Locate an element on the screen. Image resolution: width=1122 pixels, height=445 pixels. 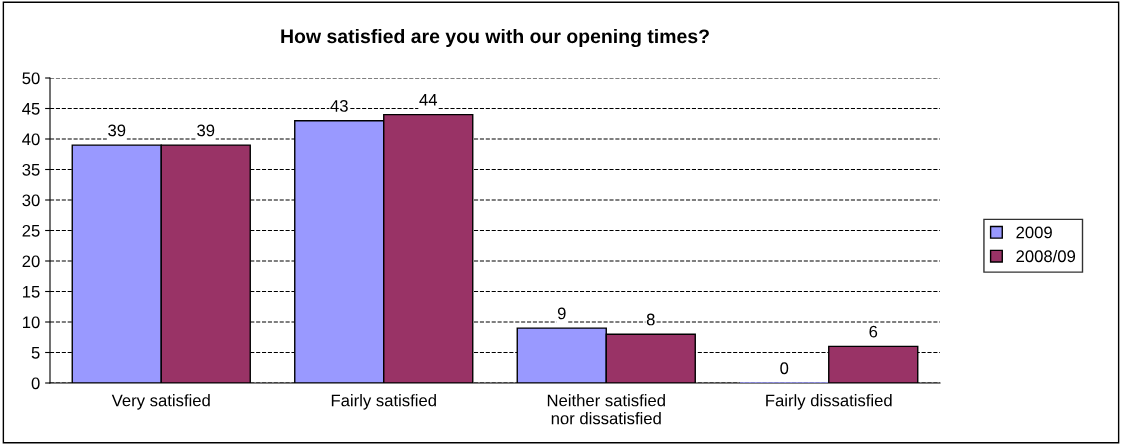
y-tick-label: 20 is located at coordinates (31, 261).